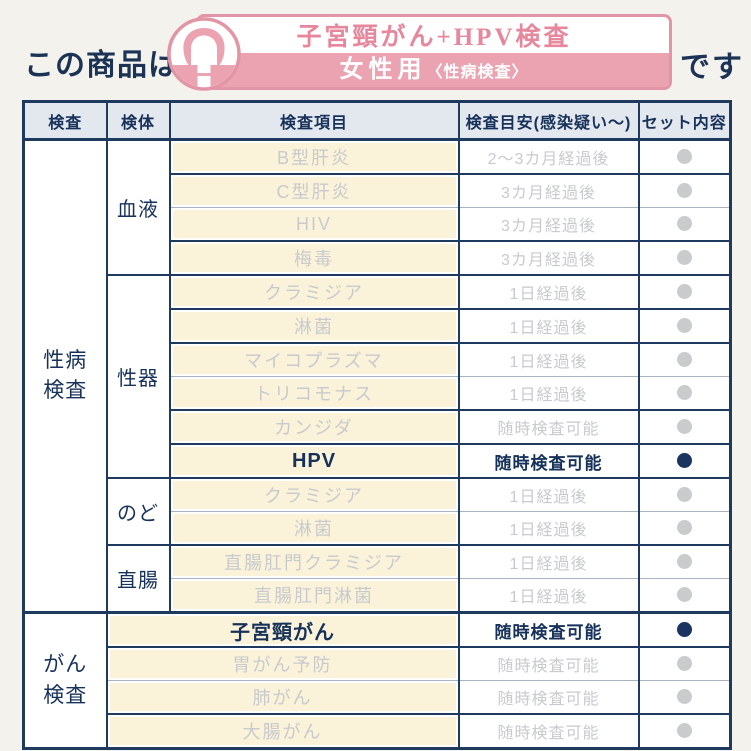  Describe the element at coordinates (138, 512) in the screenshot. I see `specimen-cell: のど` at that location.